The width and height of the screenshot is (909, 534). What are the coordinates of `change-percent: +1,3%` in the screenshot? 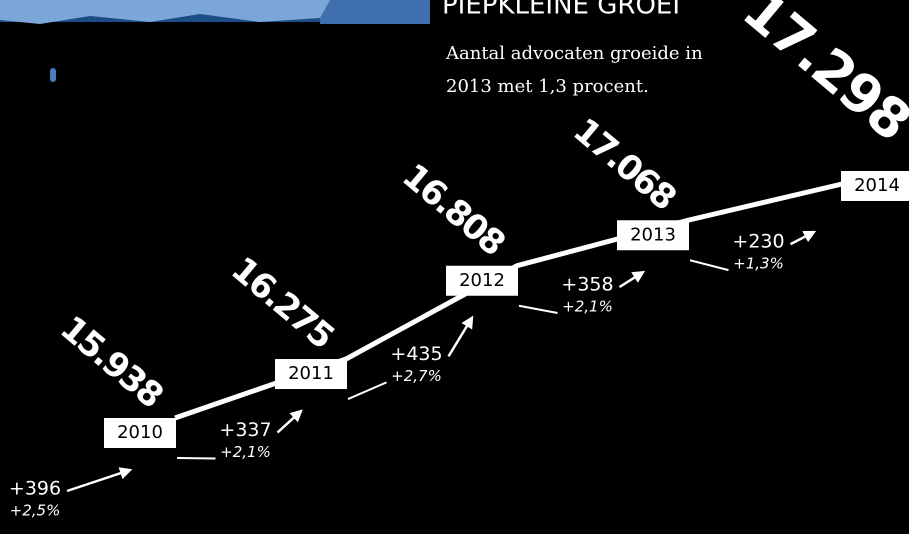 It's located at (758, 264).